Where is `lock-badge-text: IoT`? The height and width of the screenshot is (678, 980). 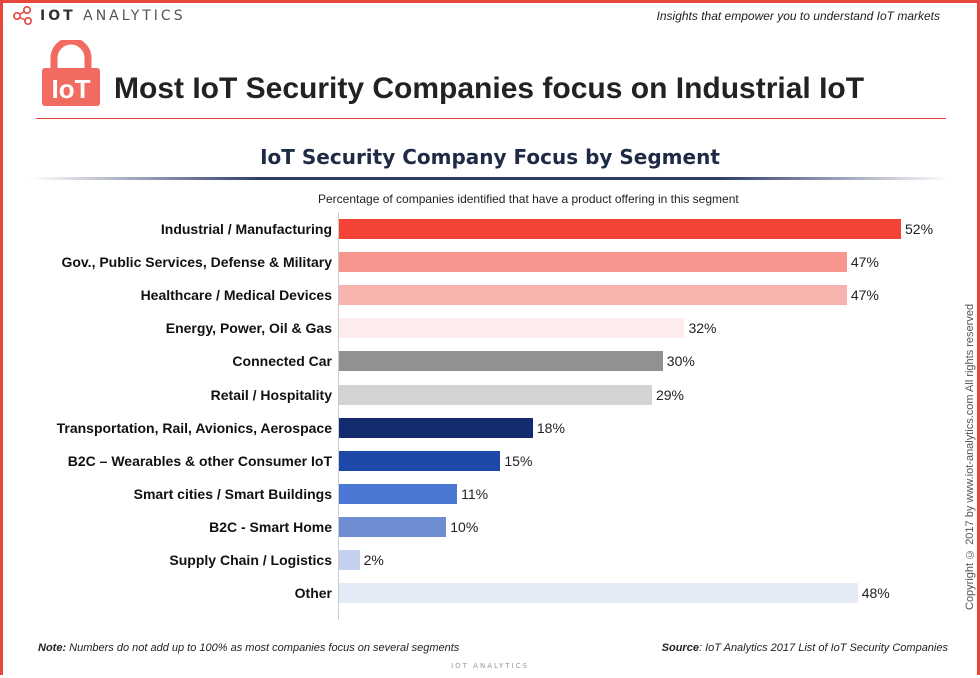
lock-badge-text: IoT is located at coordinates (71, 89).